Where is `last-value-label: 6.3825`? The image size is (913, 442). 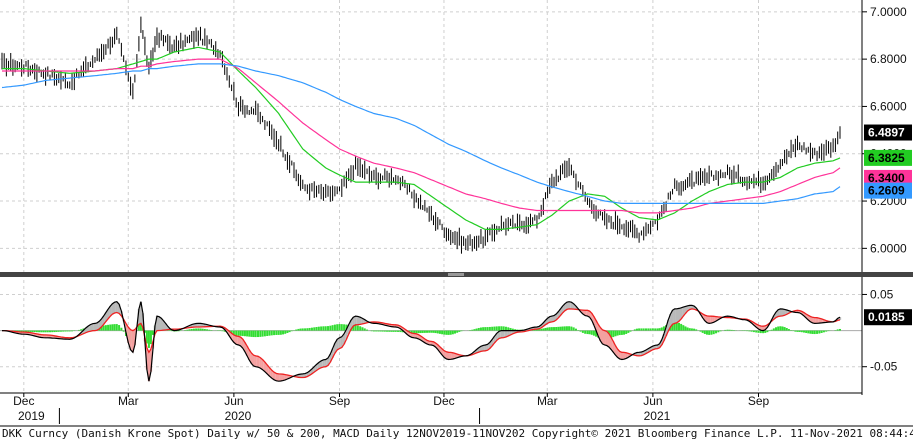
last-value-label: 6.3825 is located at coordinates (888, 157).